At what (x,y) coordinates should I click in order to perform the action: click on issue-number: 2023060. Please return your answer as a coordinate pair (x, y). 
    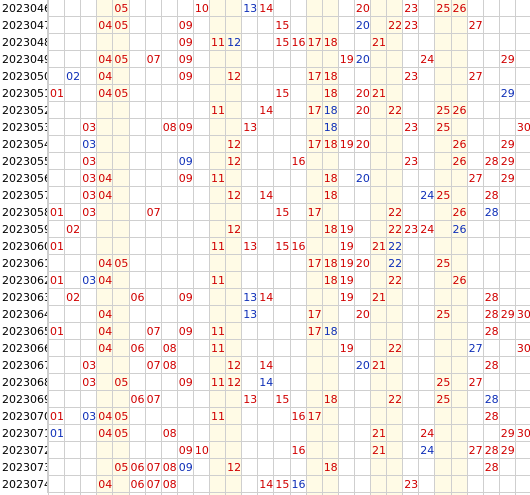
    Looking at the image, I should click on (24, 246).